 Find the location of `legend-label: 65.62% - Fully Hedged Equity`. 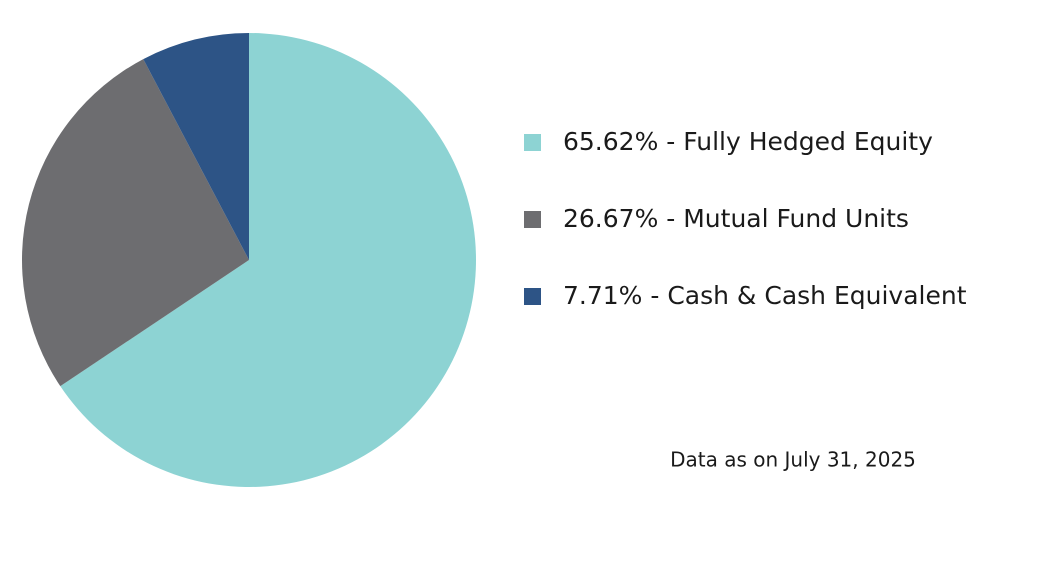

legend-label: 65.62% - Fully Hedged Equity is located at coordinates (748, 141).